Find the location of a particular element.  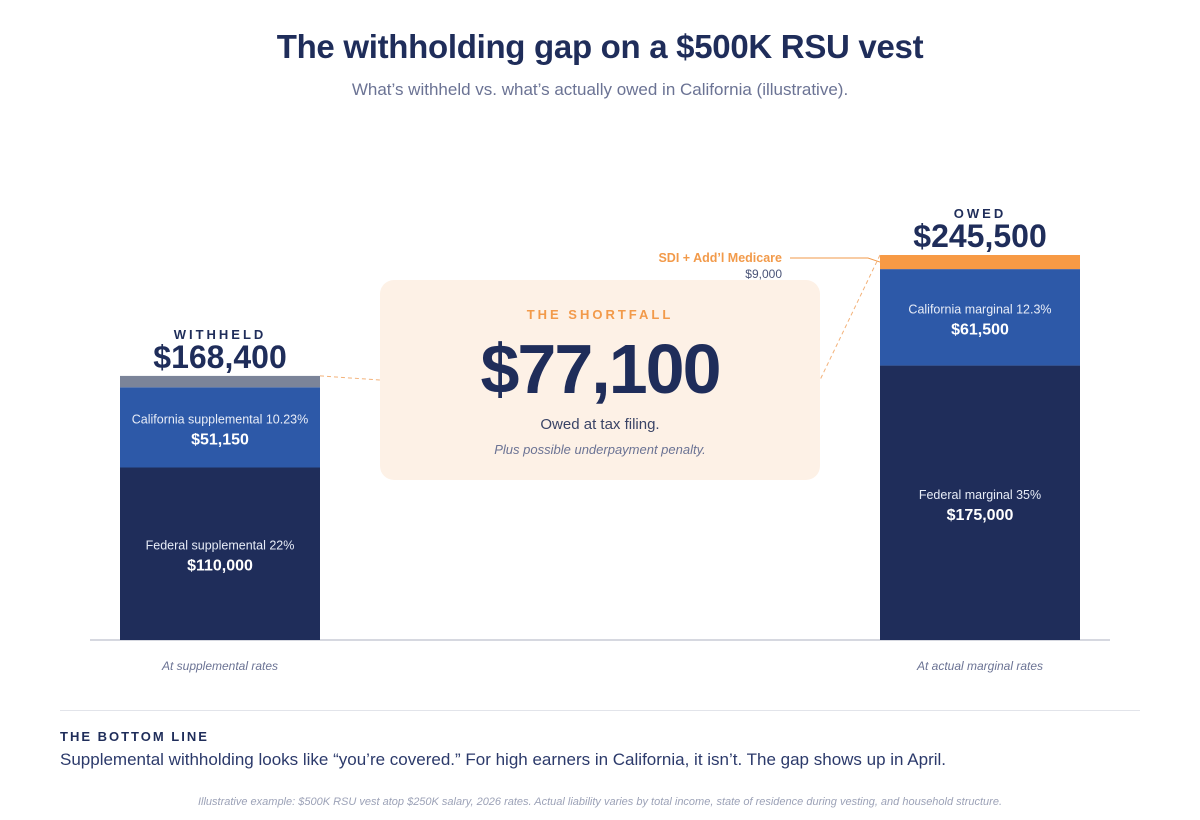

shortfall-subnote: Plus possible underpayment penalty. is located at coordinates (600, 449).